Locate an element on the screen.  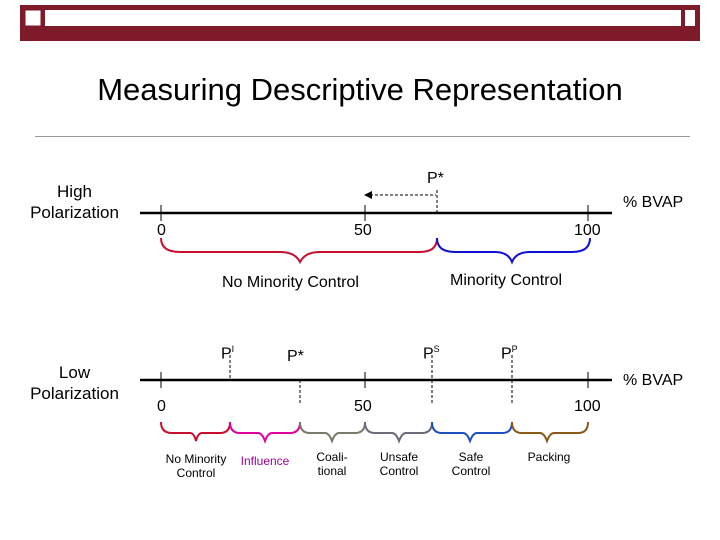
high-pstar-label: P* is located at coordinates (435, 178).